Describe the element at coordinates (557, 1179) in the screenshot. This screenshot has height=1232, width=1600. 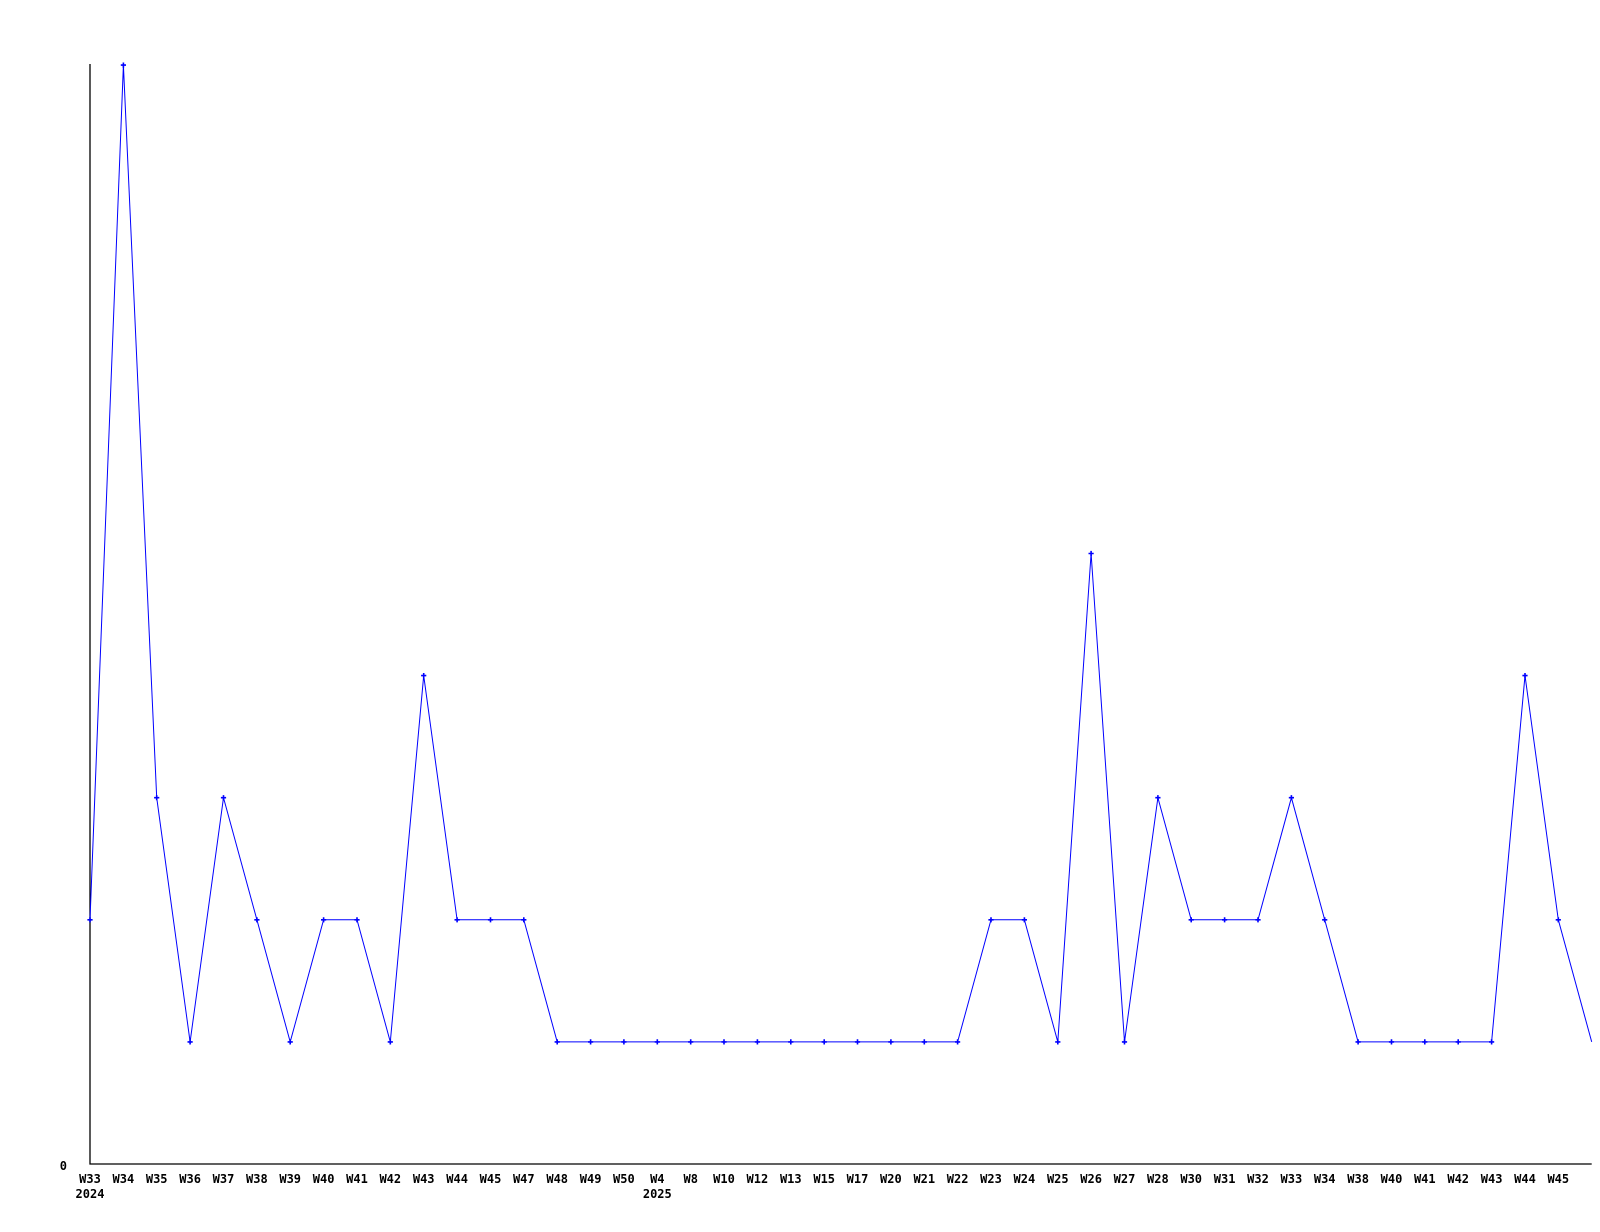
I see `x-tick-label: W48` at that location.